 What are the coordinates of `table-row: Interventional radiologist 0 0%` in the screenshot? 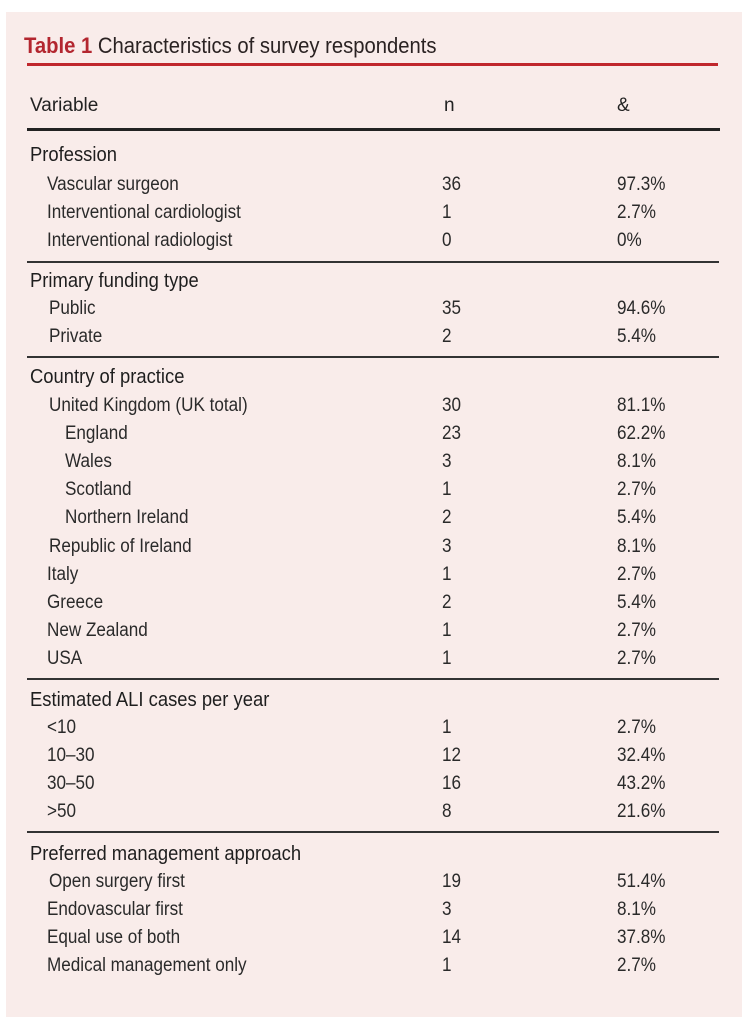 It's located at (374, 241).